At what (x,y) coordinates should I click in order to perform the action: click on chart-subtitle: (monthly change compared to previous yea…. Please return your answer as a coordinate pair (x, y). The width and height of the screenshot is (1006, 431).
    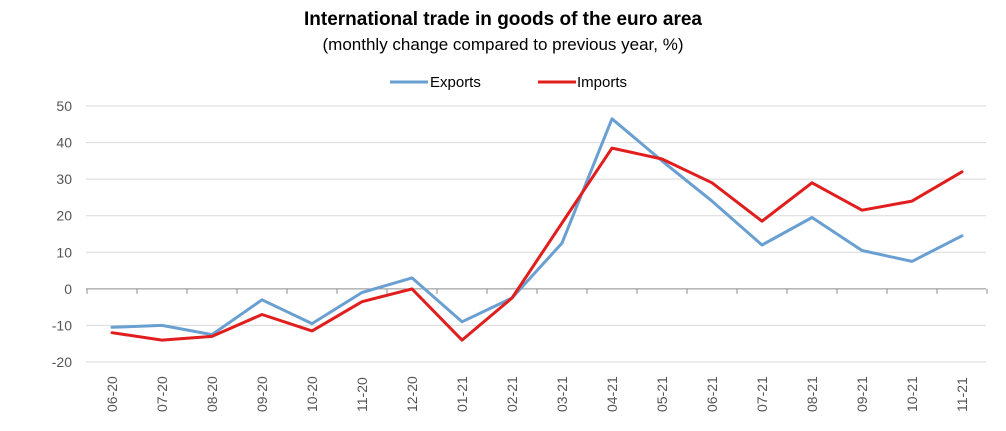
    Looking at the image, I should click on (503, 44).